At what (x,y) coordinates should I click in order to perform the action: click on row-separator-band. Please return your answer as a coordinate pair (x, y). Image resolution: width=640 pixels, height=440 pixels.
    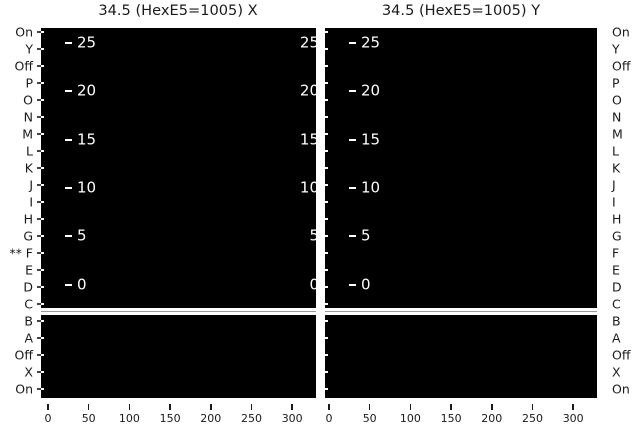
    Looking at the image, I should click on (461, 311).